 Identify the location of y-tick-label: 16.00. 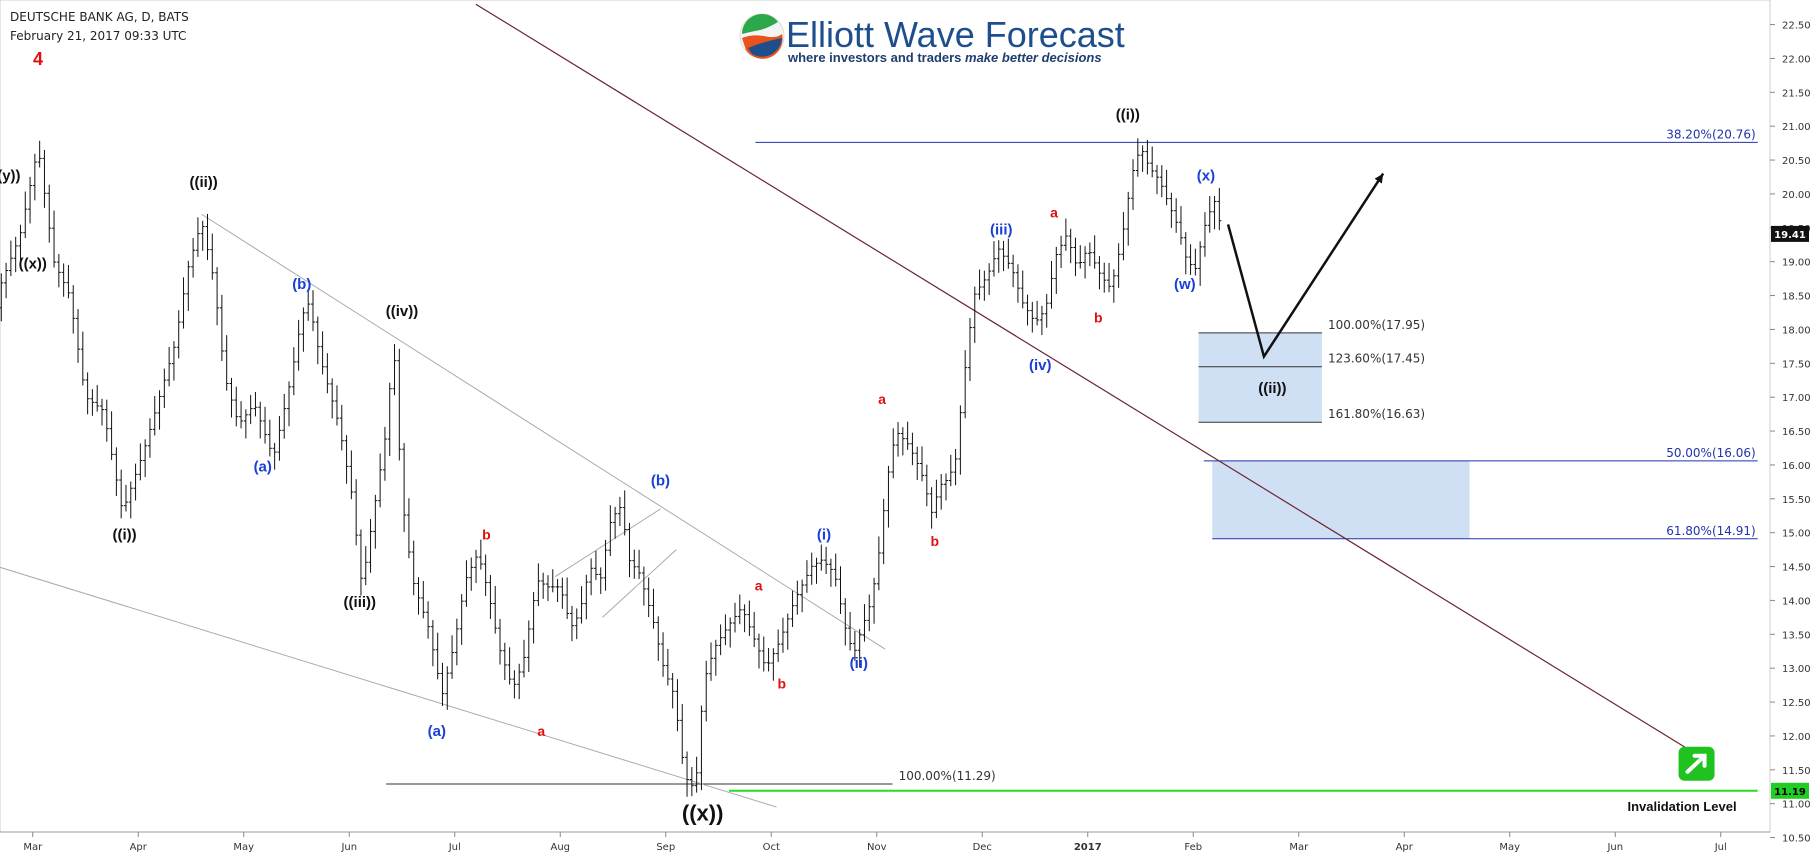
(1796, 466).